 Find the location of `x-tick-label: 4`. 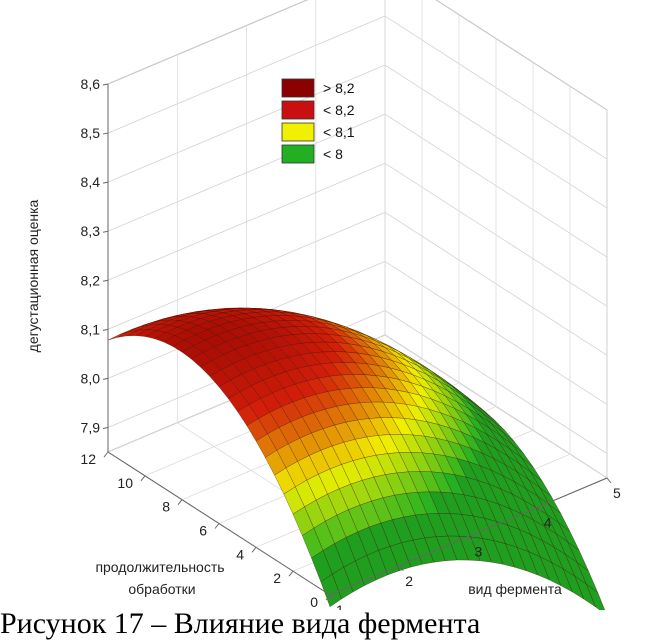

x-tick-label: 4 is located at coordinates (240, 554).